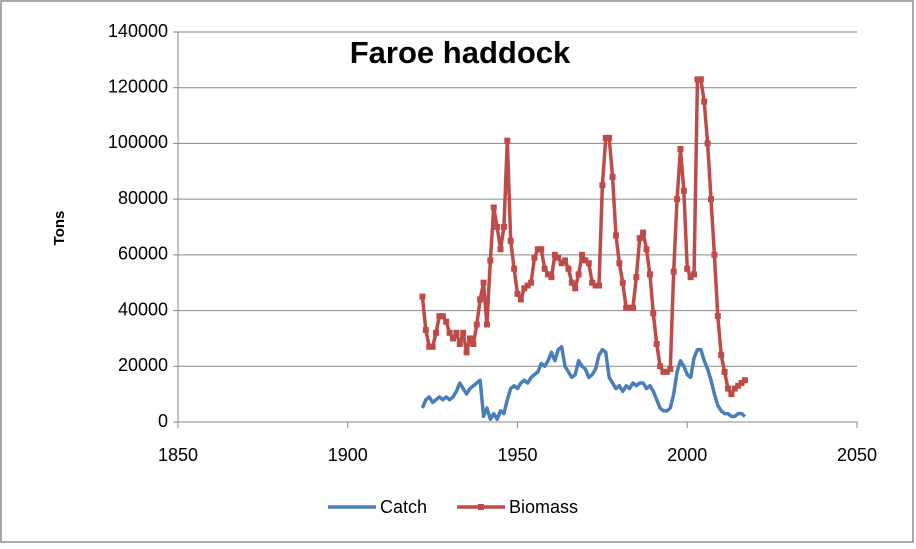 The height and width of the screenshot is (549, 916). Describe the element at coordinates (59, 228) in the screenshot. I see `y-axis-label: Tons` at that location.